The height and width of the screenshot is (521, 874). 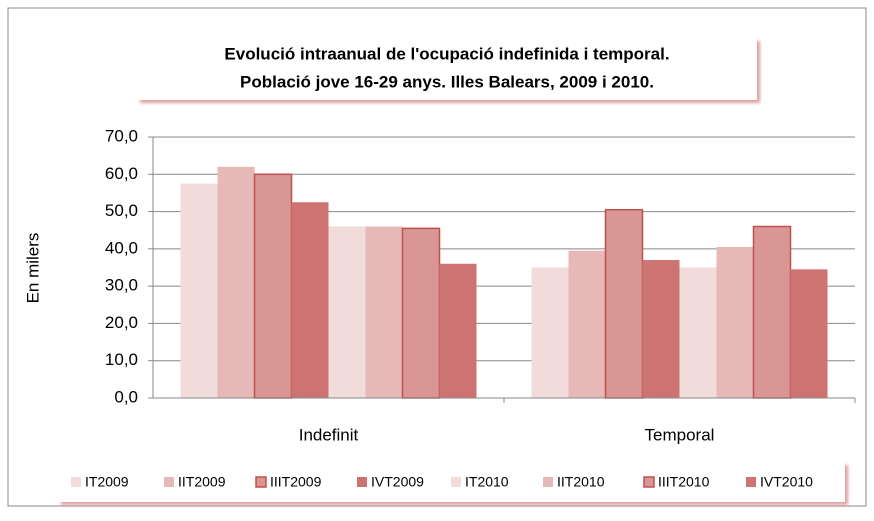 I want to click on legend-label: IT2009, so click(x=107, y=482).